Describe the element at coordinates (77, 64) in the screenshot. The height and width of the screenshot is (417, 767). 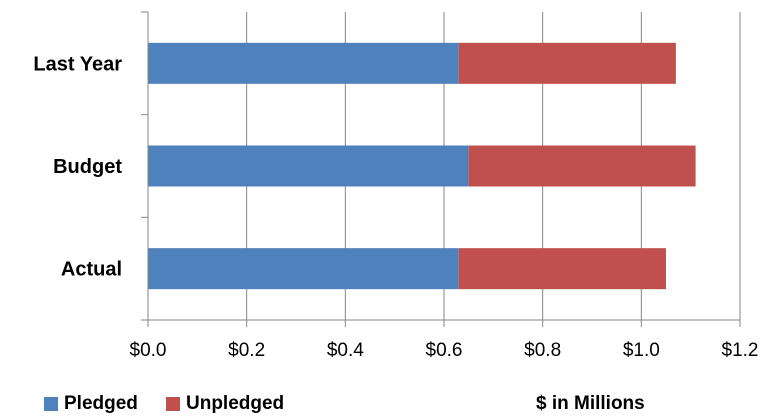
I see `category-label-last-year: Last Year` at that location.